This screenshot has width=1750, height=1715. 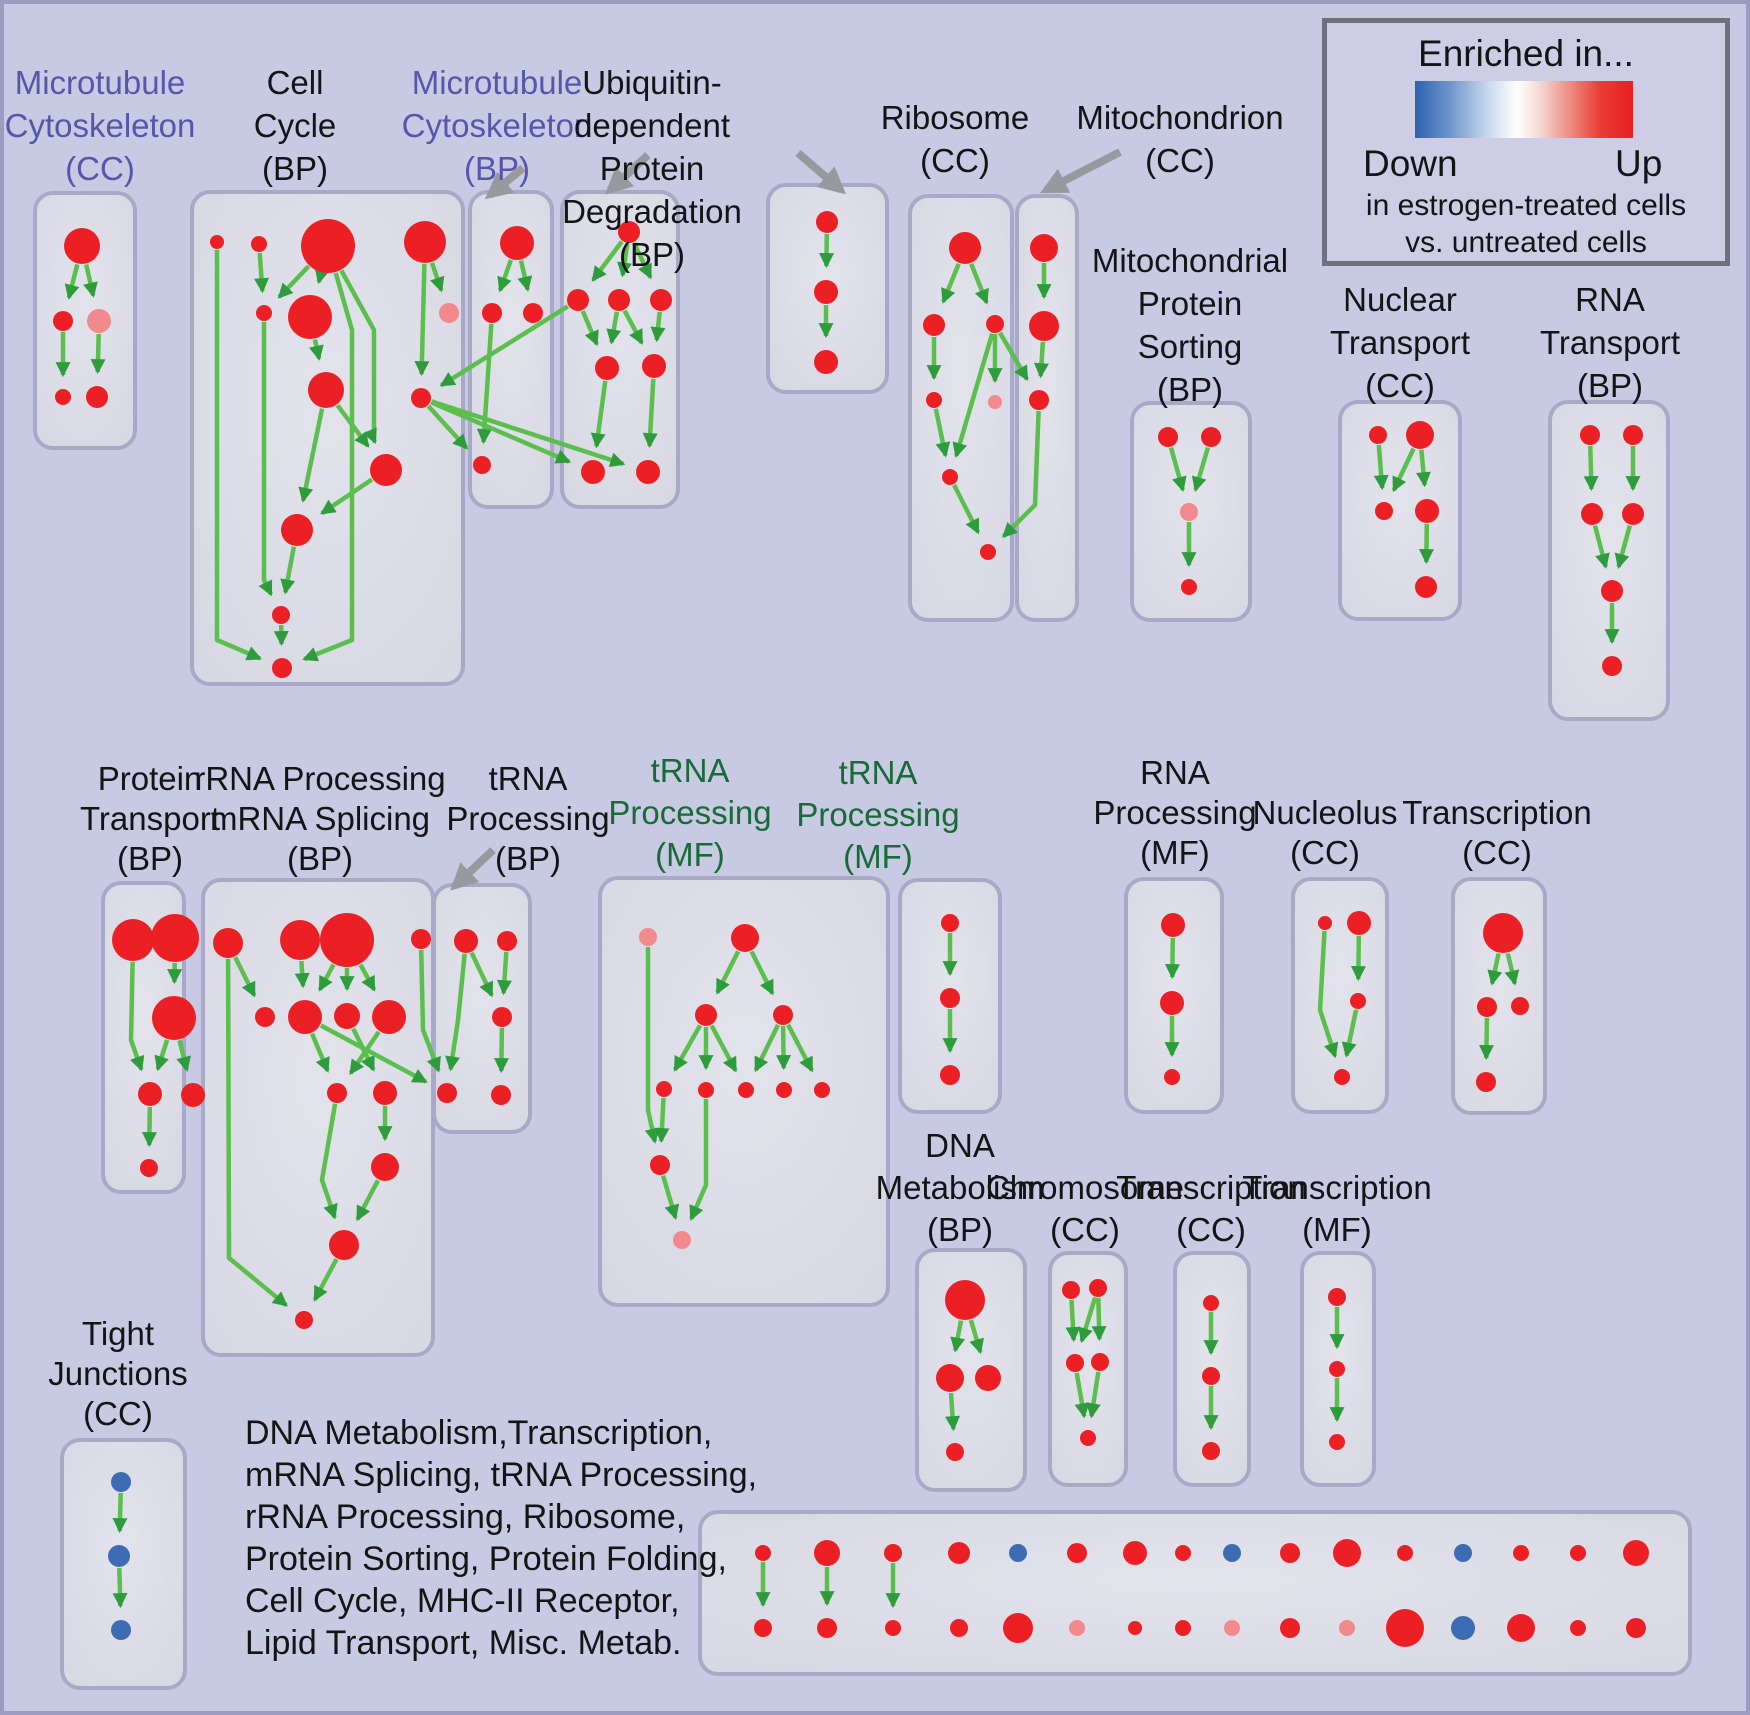 What do you see at coordinates (463, 1643) in the screenshot?
I see `misc-note-line: Lipid Transport, Misc. Metab.` at bounding box center [463, 1643].